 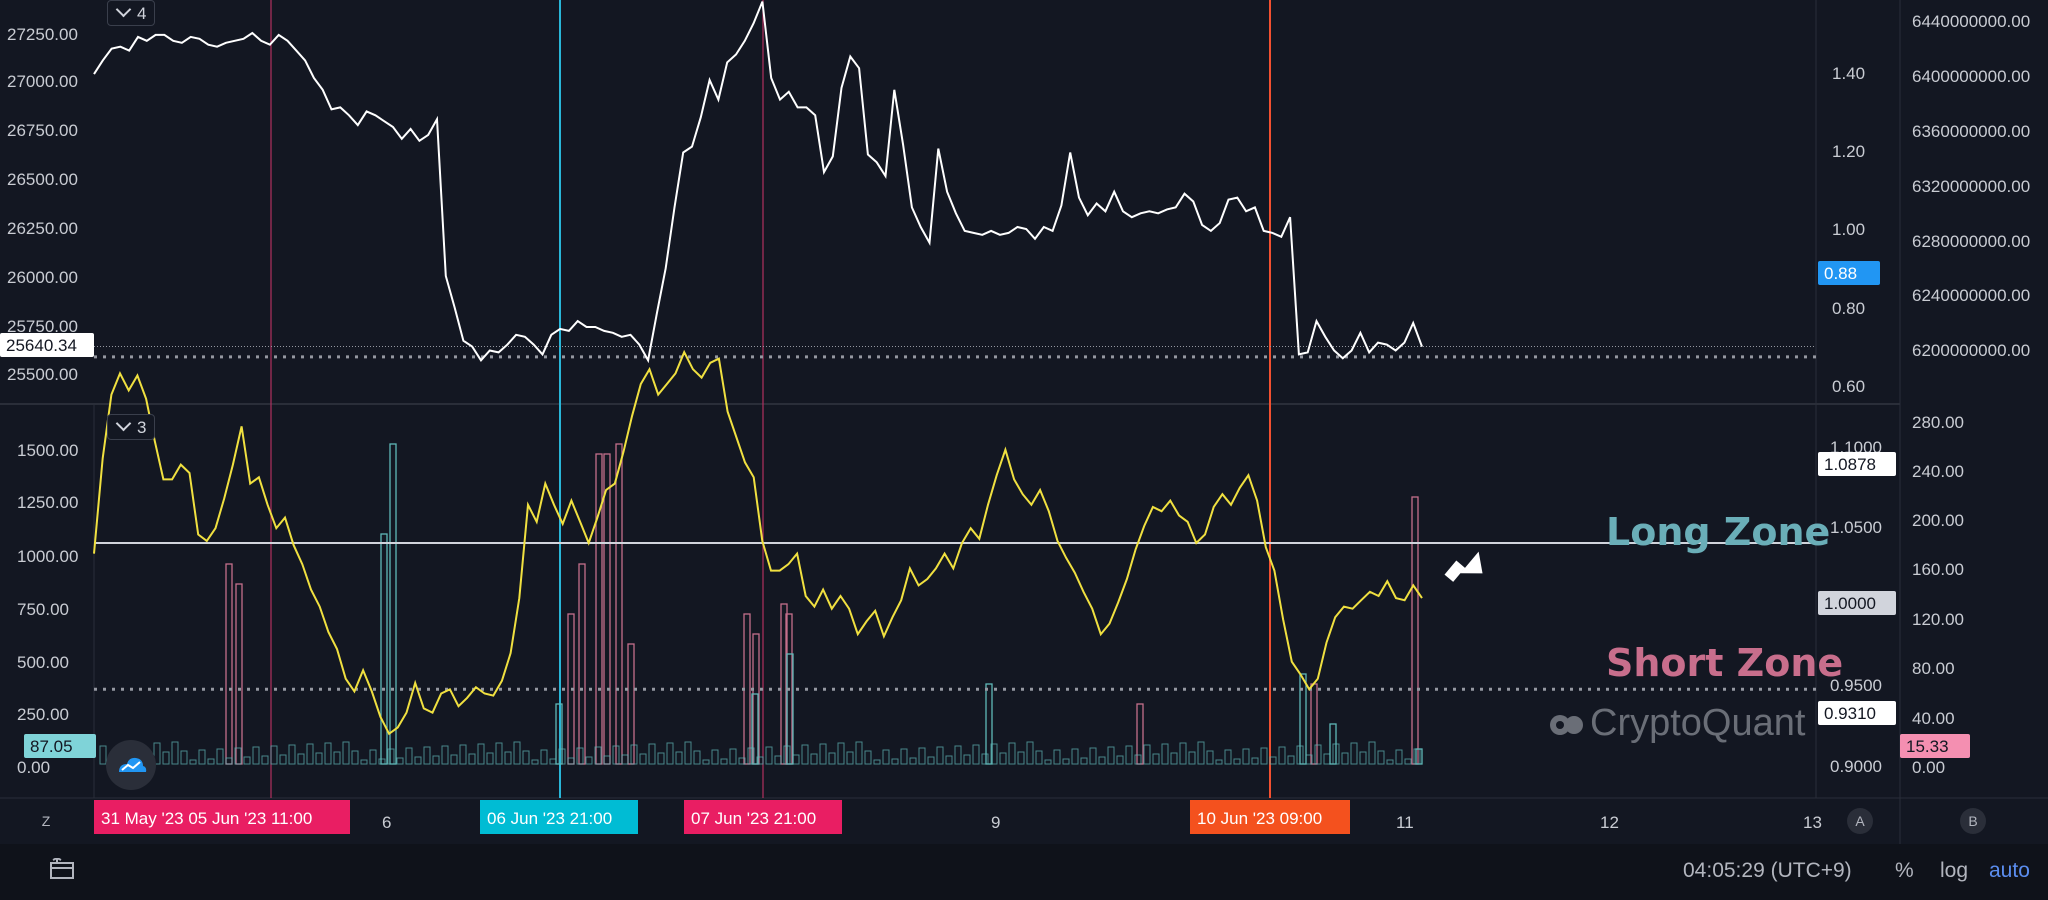 What do you see at coordinates (1850, 603) in the screenshot?
I see `level-badge-mid-text: 1.0000` at bounding box center [1850, 603].